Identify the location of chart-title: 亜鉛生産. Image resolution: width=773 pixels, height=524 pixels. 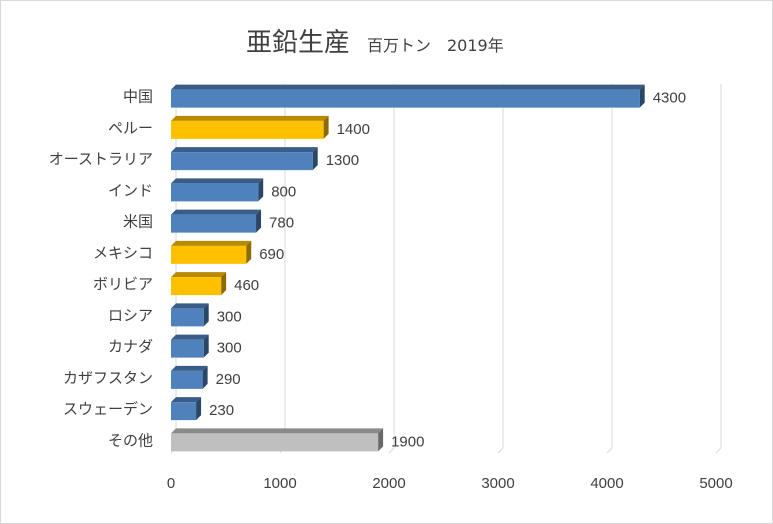
(298, 43).